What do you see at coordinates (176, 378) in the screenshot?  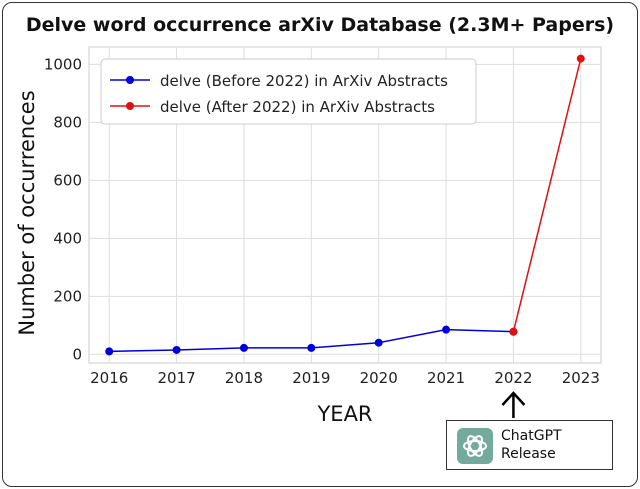 I see `x-tick-label: 2017` at bounding box center [176, 378].